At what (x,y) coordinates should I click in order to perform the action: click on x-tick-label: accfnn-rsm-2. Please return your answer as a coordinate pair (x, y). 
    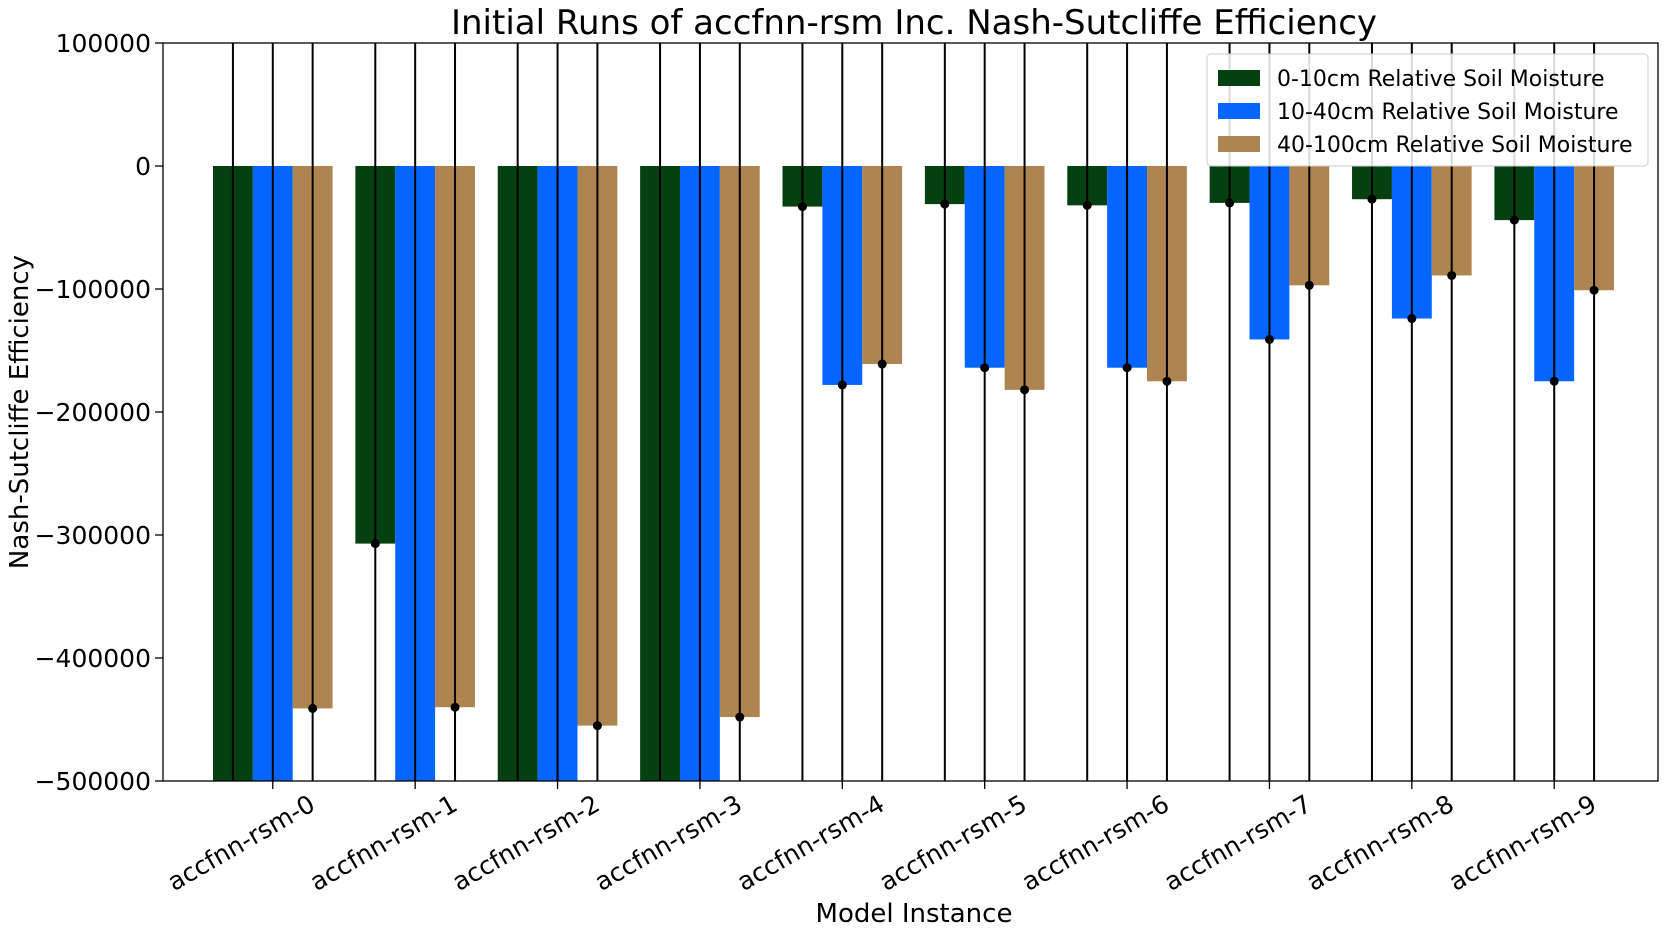
    Looking at the image, I should click on (525, 843).